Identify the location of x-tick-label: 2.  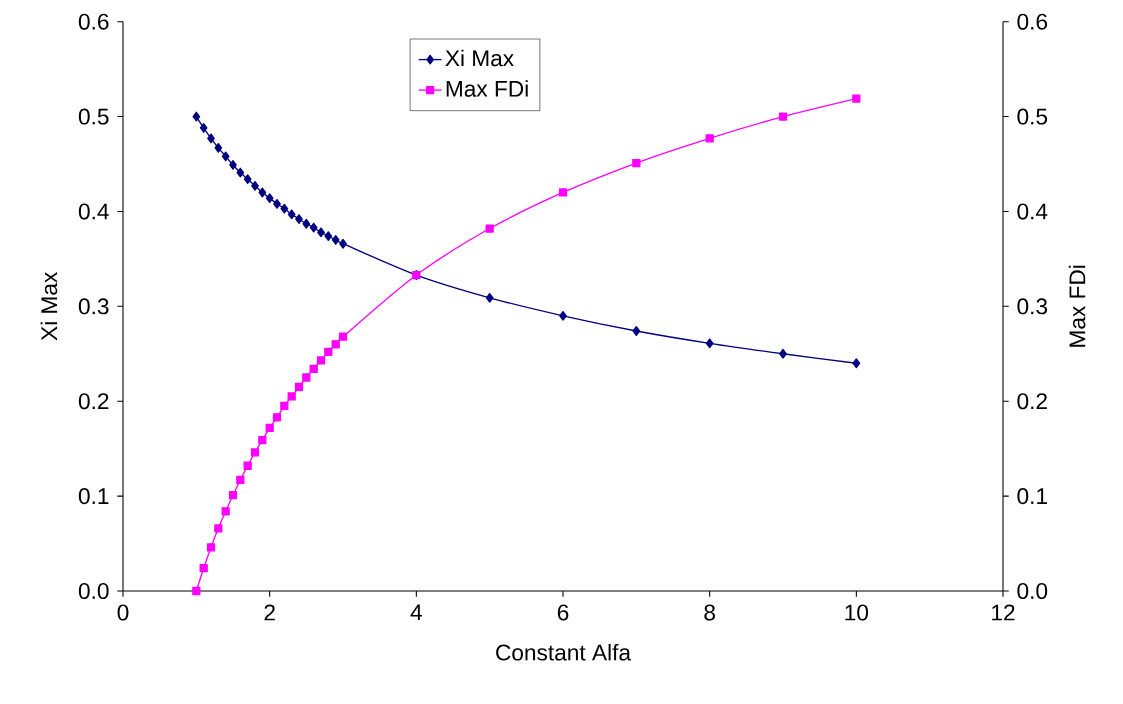
(269, 612).